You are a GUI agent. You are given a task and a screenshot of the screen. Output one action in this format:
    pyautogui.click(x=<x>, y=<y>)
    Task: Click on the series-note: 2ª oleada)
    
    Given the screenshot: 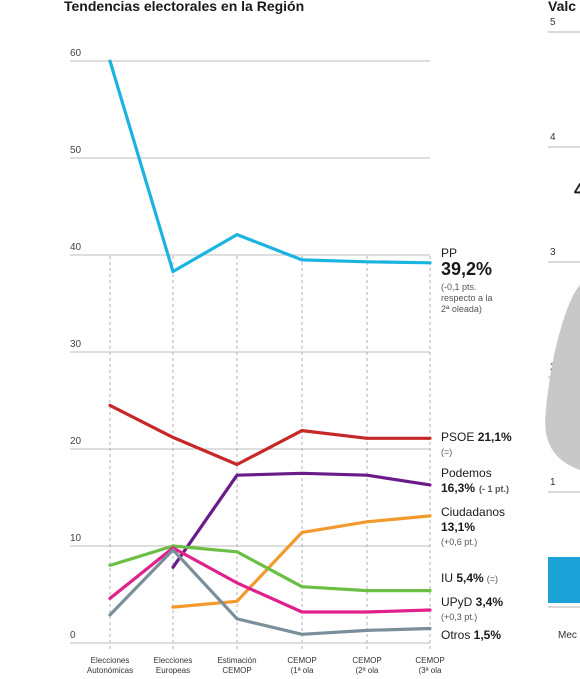 What is the action you would take?
    pyautogui.click(x=461, y=309)
    